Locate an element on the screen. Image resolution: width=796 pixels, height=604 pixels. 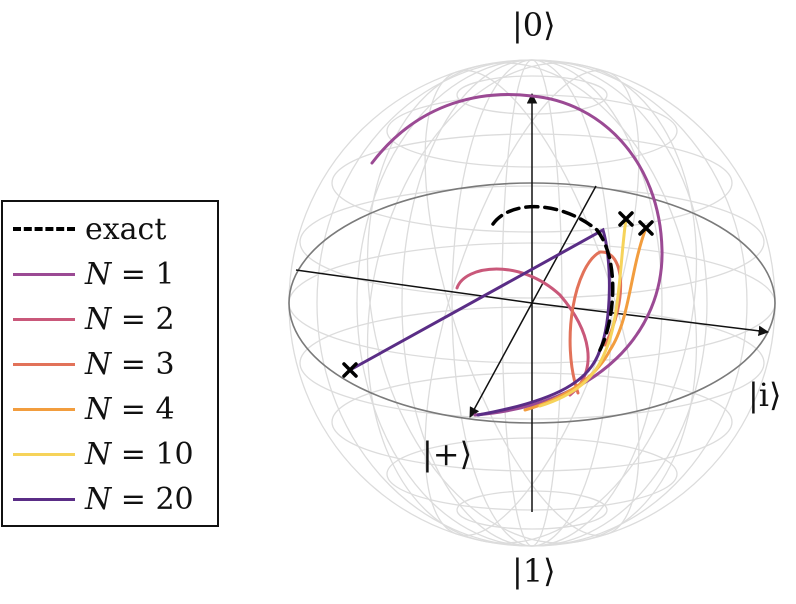
endpoint-markers is located at coordinates (498, 294).